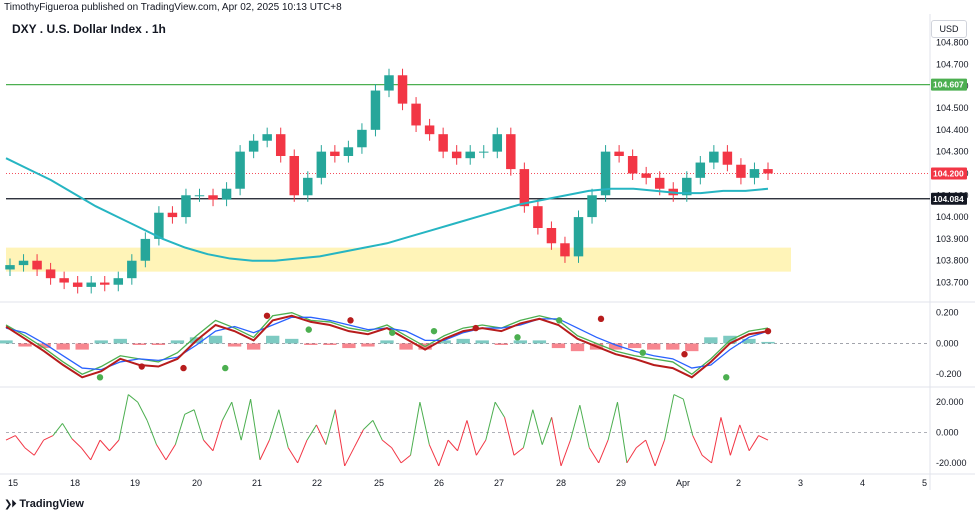 This screenshot has height=513, width=975. I want to click on price-tick-label: 104.700, so click(952, 64).